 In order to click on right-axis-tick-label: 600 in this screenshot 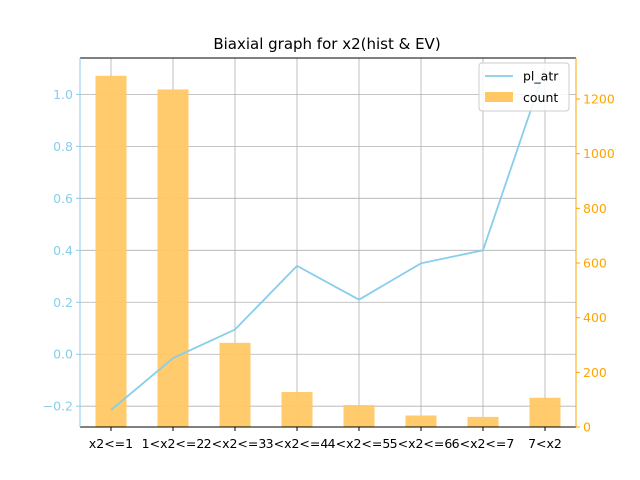, I will do `click(595, 263)`.